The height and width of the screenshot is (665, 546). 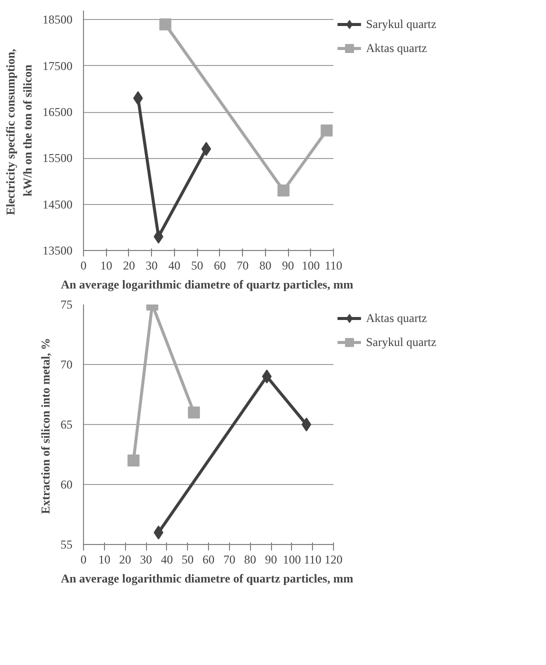 I want to click on y-tick-label: 14500, so click(x=57, y=204).